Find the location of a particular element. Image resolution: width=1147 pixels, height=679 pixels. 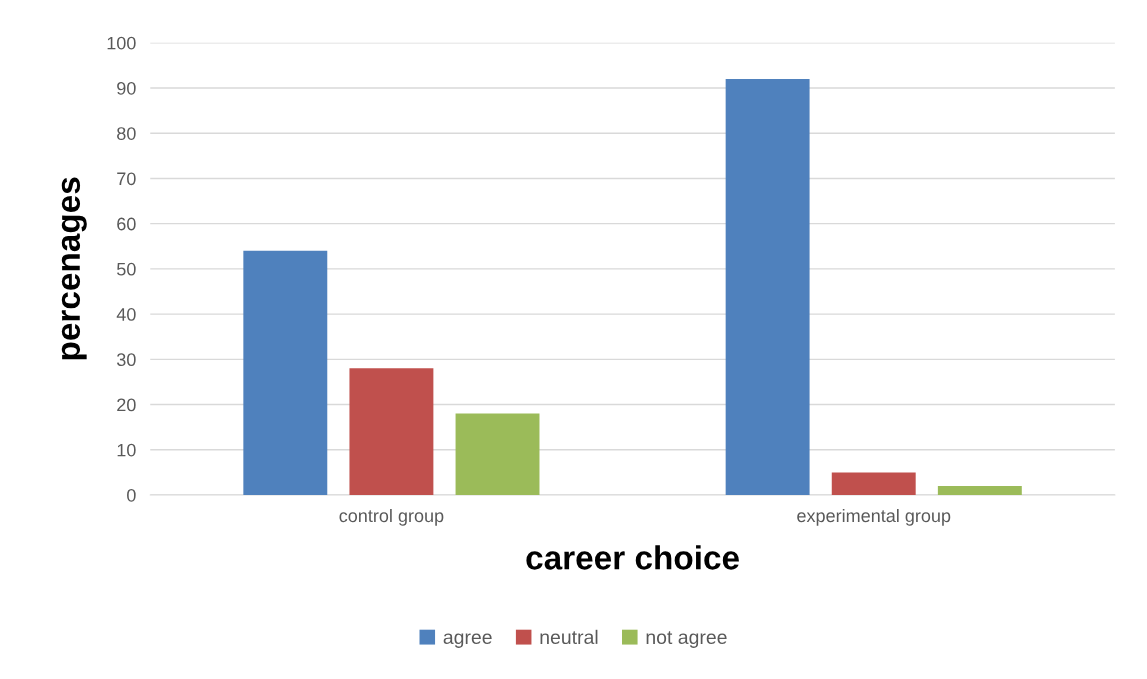

y-tick-label: 0 is located at coordinates (131, 495).